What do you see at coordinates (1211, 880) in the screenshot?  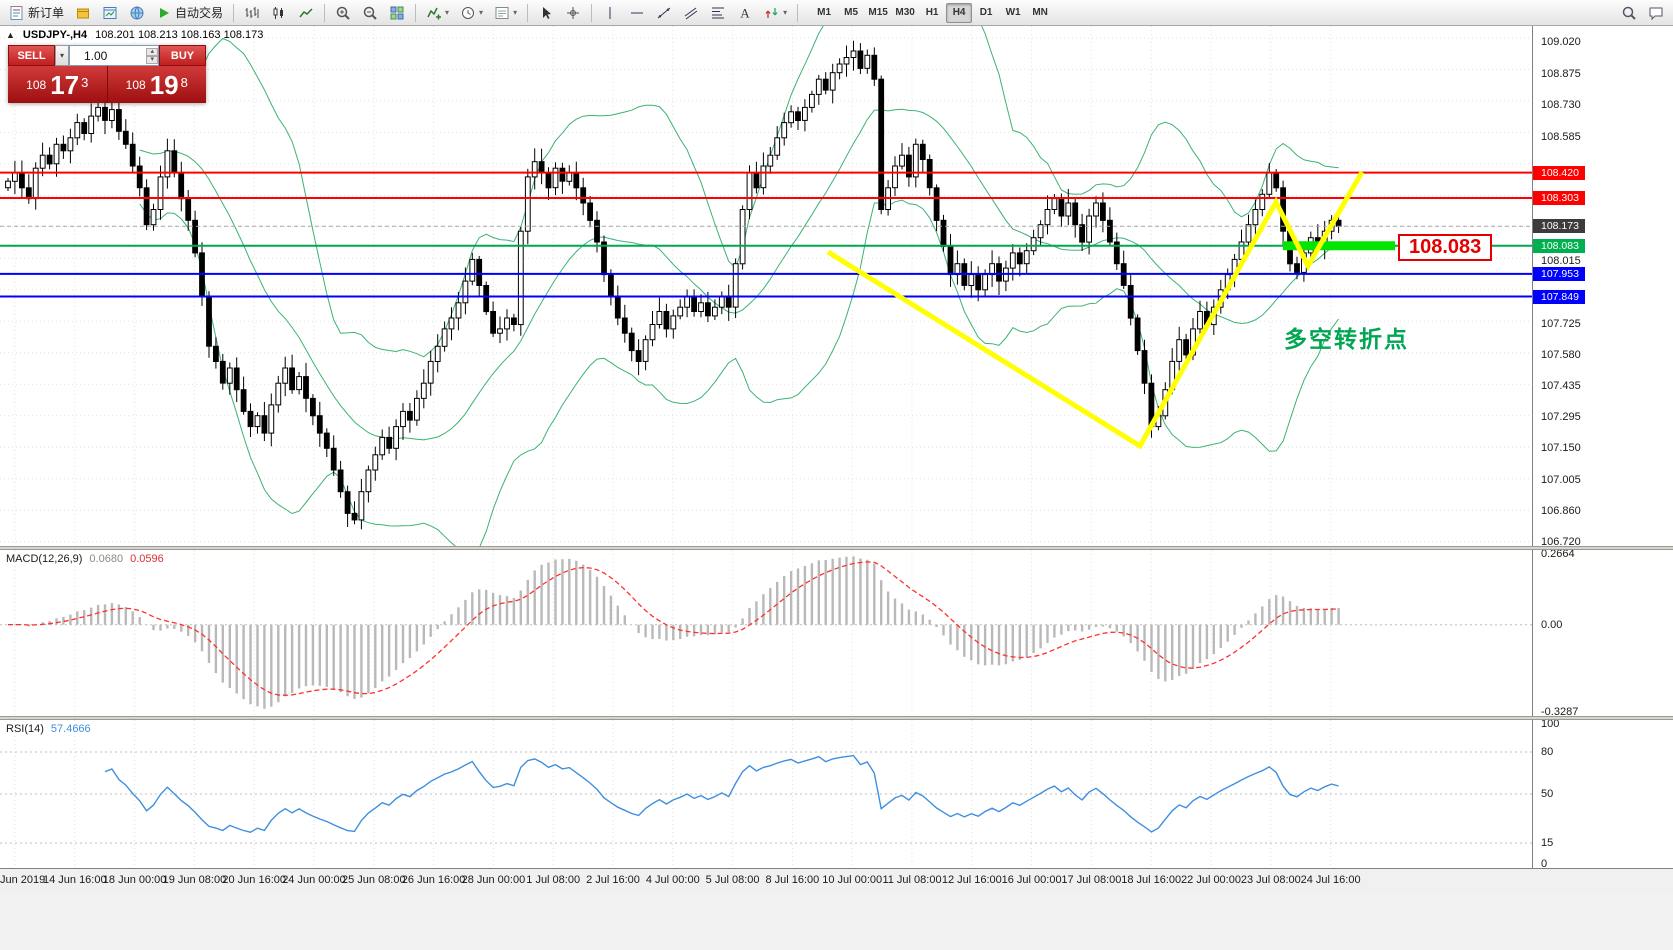 I see `time-tick: 22 Jul 00:00` at bounding box center [1211, 880].